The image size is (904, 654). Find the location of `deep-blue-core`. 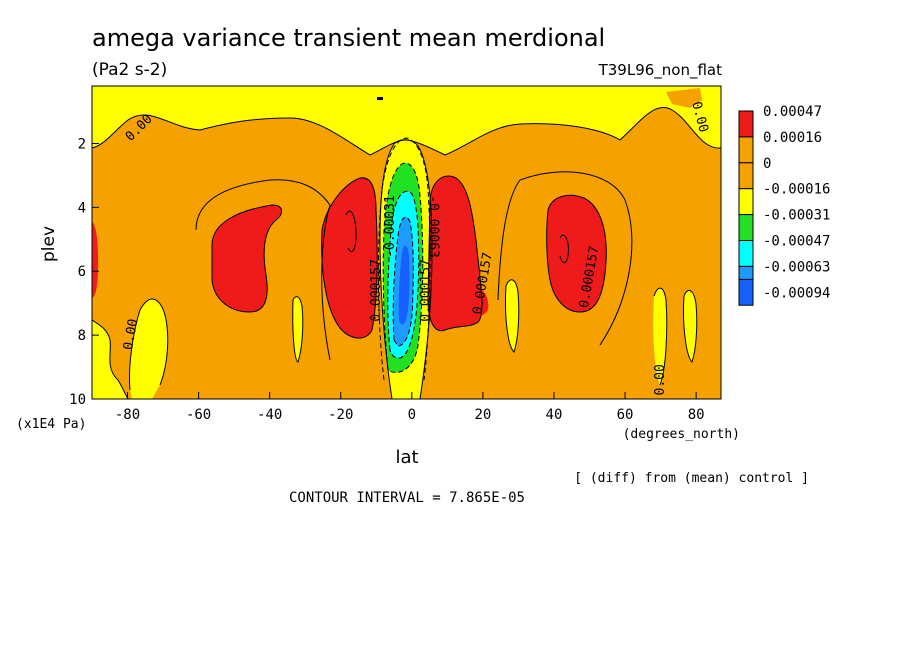

deep-blue-core is located at coordinates (404, 285).